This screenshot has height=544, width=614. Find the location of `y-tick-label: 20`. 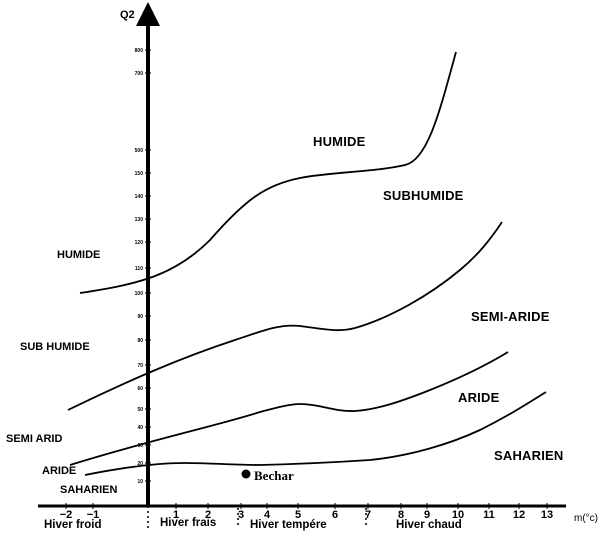

y-tick-label: 20 is located at coordinates (140, 464).